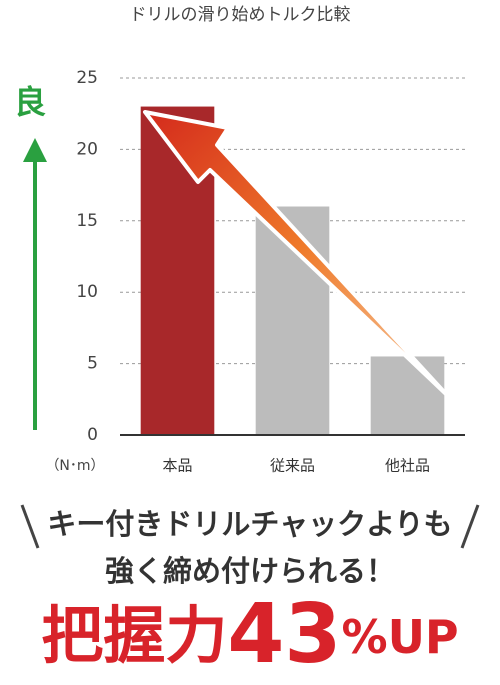 The height and width of the screenshot is (685, 500). Describe the element at coordinates (177, 466) in the screenshot. I see `x-tick-label: 本品` at that location.